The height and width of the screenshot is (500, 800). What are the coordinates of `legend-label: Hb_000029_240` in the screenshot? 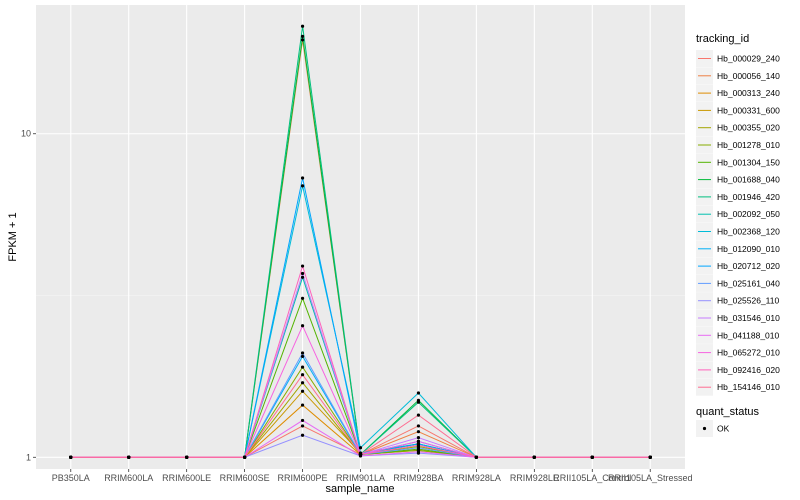 It's located at (748, 59).